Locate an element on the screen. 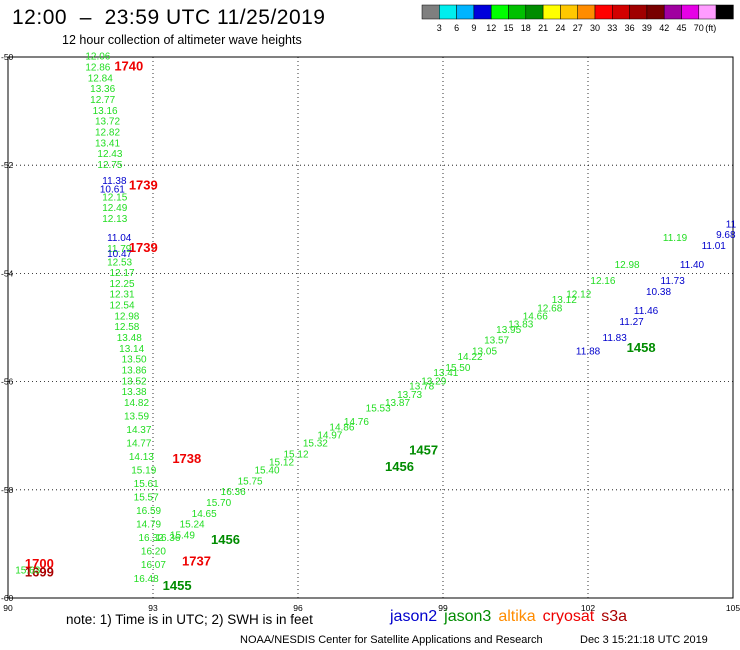  data-label: 15.24 is located at coordinates (192, 525).